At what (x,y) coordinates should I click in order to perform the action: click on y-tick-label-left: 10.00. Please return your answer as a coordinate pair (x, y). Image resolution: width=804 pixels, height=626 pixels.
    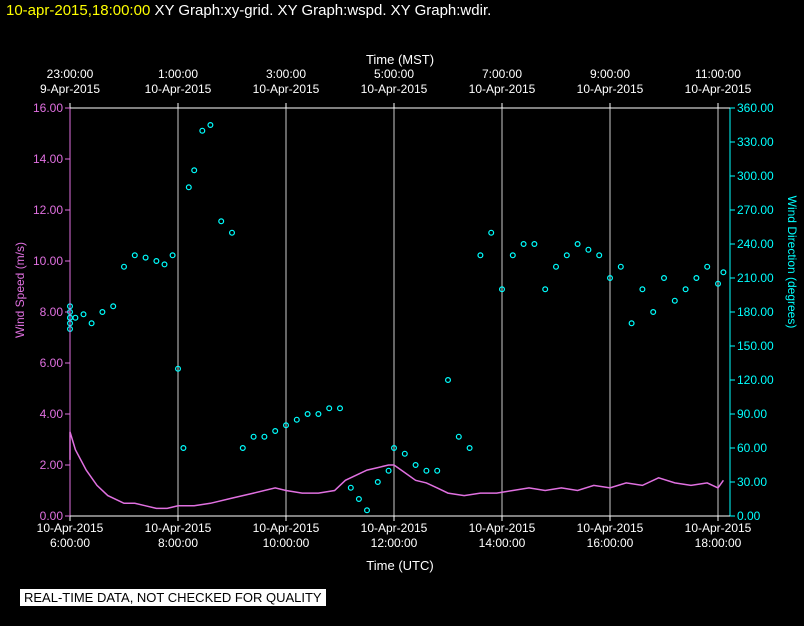
    Looking at the image, I should click on (48, 261).